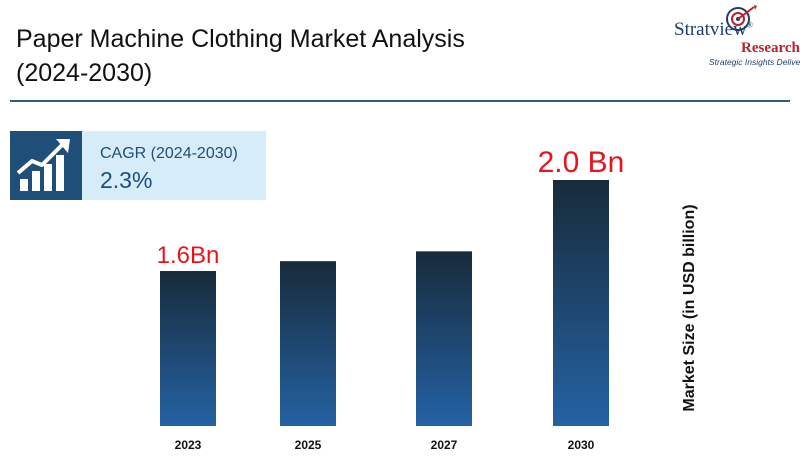 Image resolution: width=800 pixels, height=461 pixels. I want to click on logo-tagline: Strategic Insights Delivered, so click(754, 62).